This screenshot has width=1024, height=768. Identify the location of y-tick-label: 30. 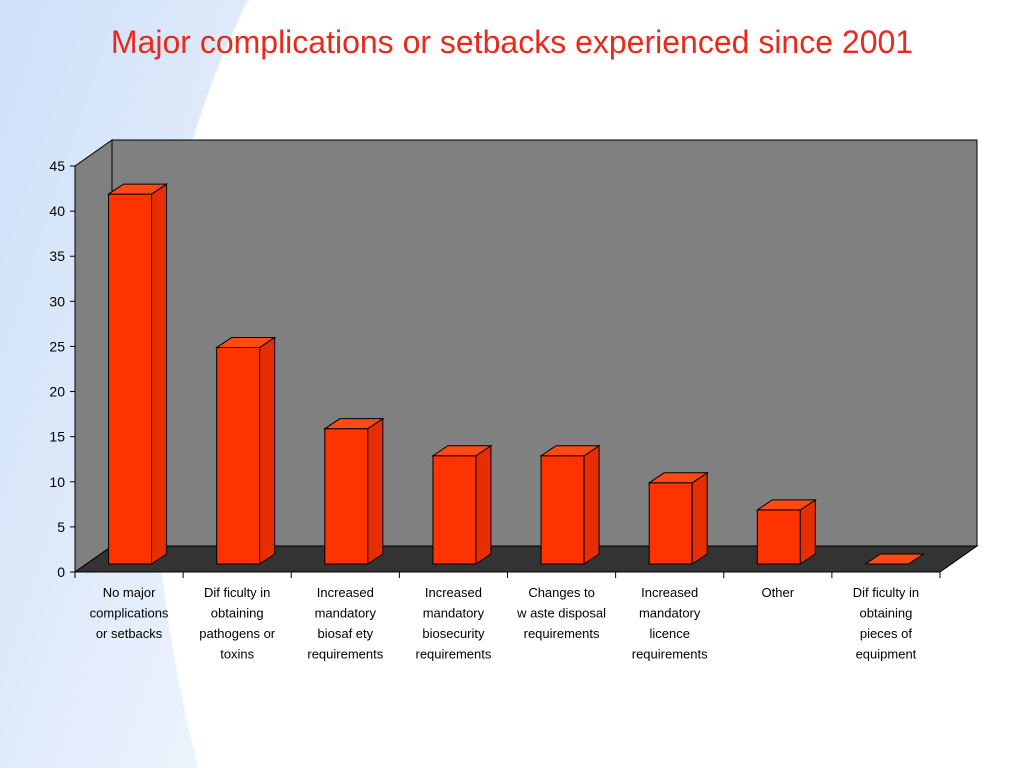
(57, 301).